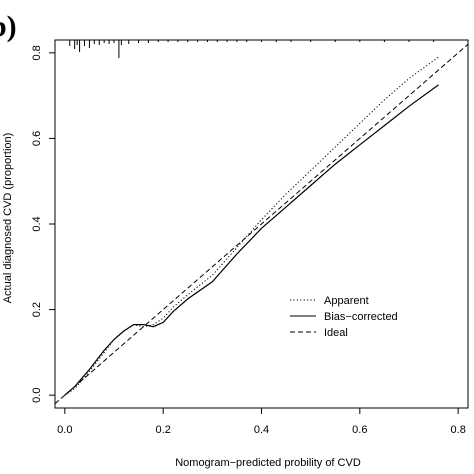 This screenshot has width=474, height=474. Describe the element at coordinates (268, 463) in the screenshot. I see `x-axis-title: Nomogram−predicted probility of CVD` at that location.